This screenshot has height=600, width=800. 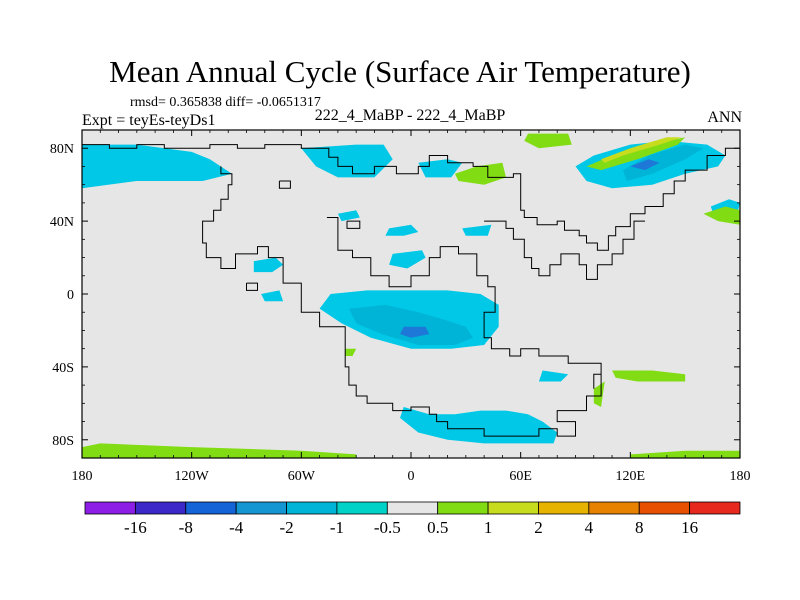 What do you see at coordinates (387, 527) in the screenshot?
I see `colorbar-label: -0.5` at bounding box center [387, 527].